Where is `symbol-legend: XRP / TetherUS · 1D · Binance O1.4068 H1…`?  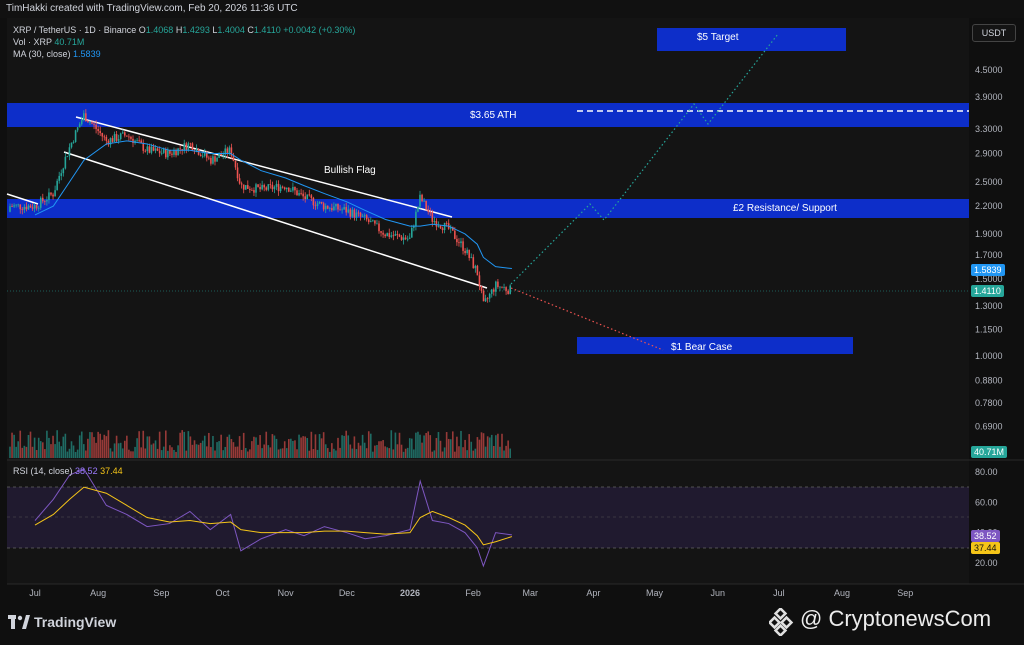 symbol-legend: XRP / TetherUS · 1D · Binance O1.4068 H1… is located at coordinates (184, 42).